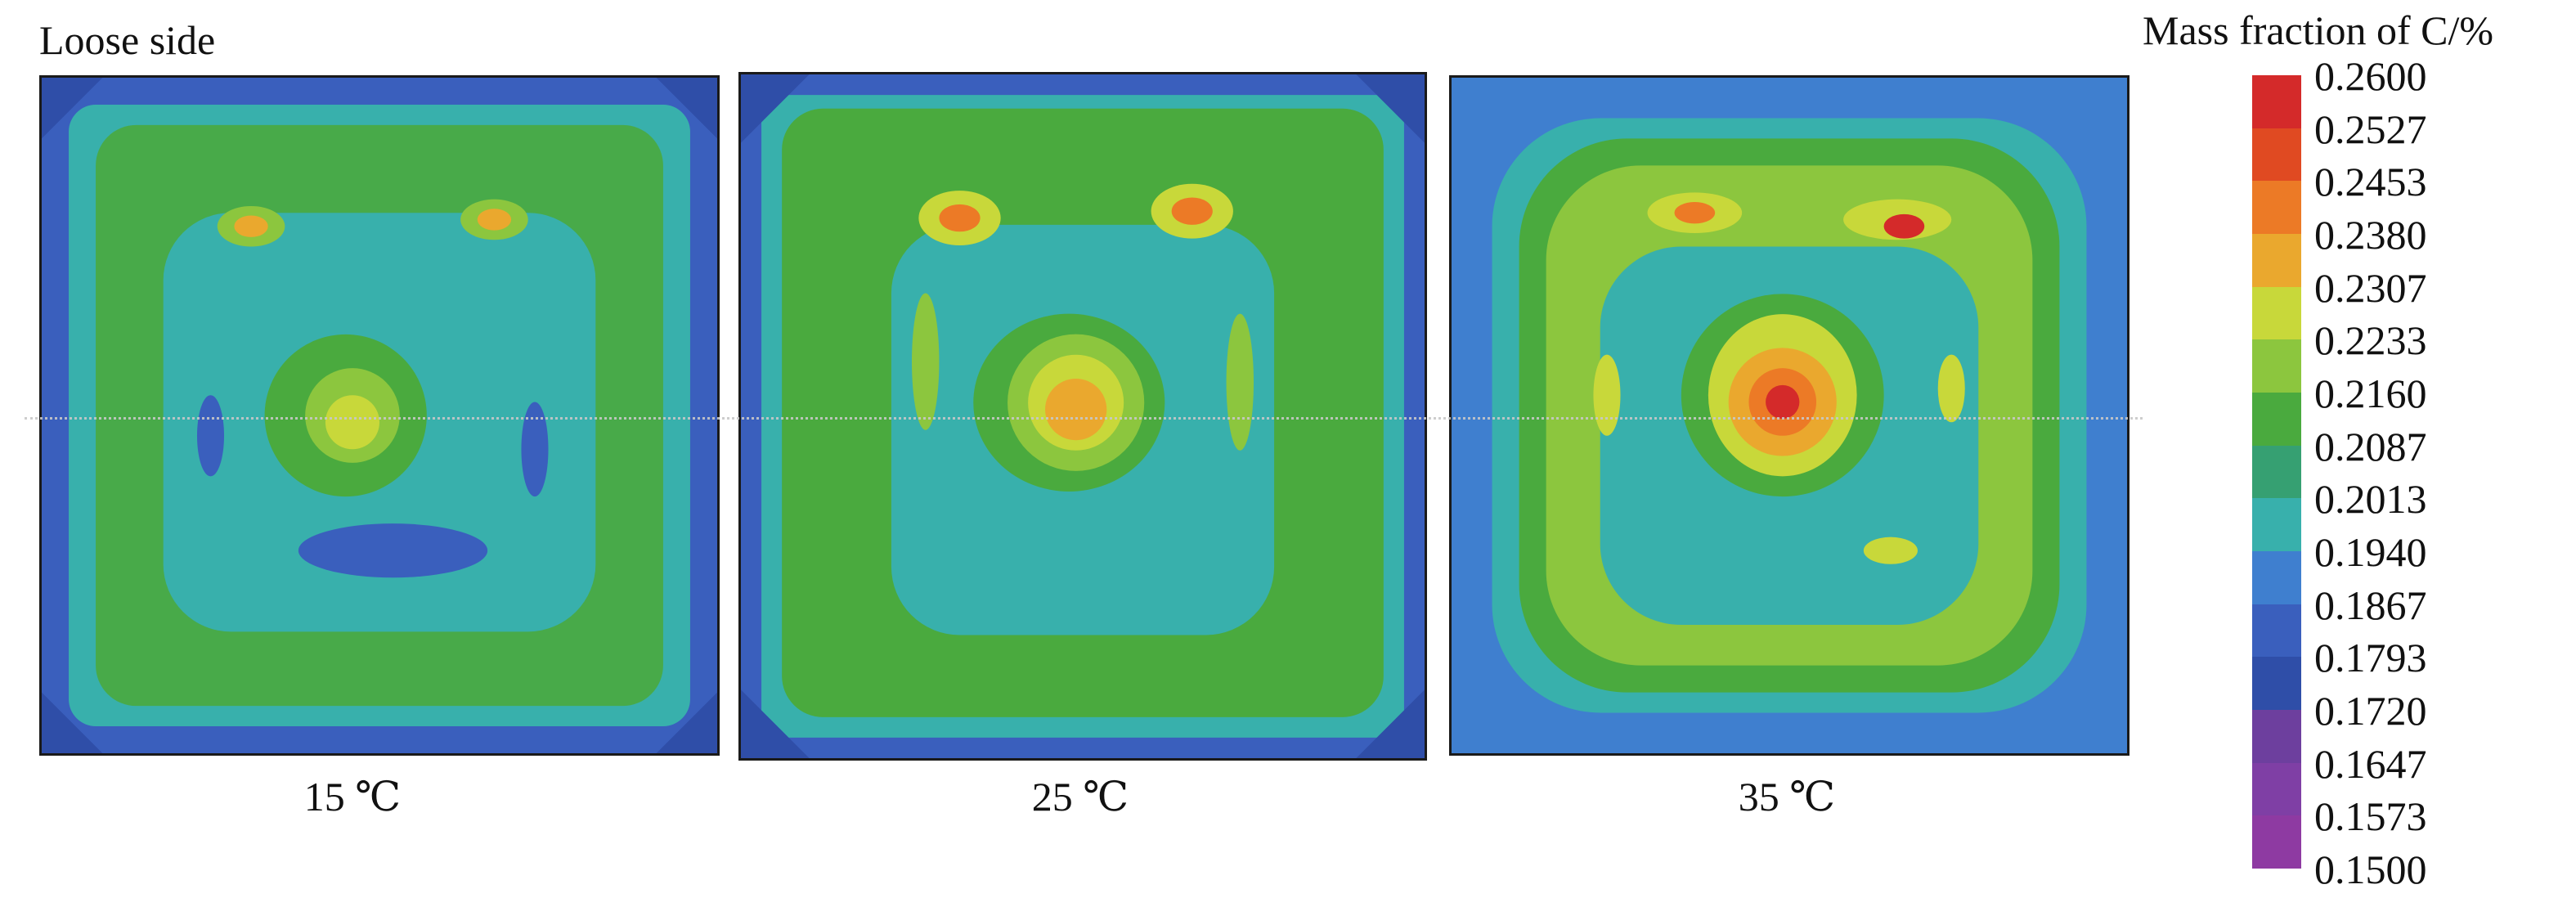 The height and width of the screenshot is (898, 2576). I want to click on colorbar, so click(2276, 472).